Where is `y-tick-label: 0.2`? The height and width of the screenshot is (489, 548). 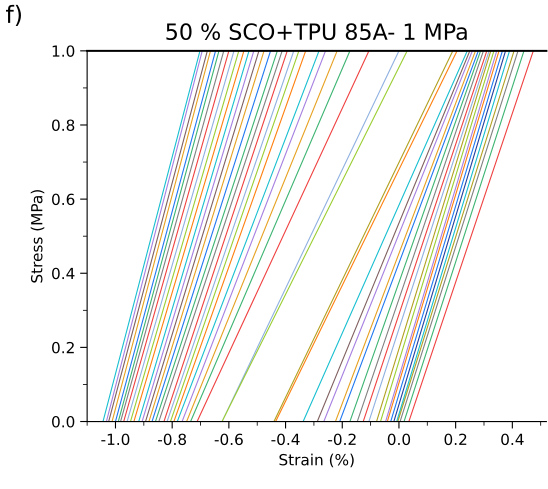 y-tick-label: 0.2 is located at coordinates (63, 348).